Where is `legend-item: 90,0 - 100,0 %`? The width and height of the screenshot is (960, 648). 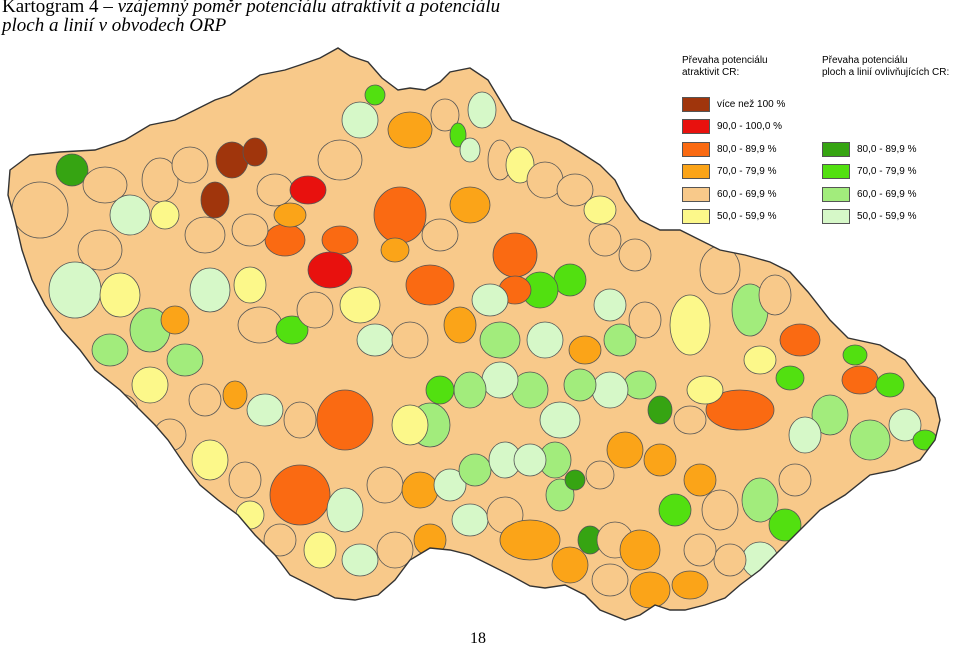 legend-item: 90,0 - 100,0 % is located at coordinates (733, 127).